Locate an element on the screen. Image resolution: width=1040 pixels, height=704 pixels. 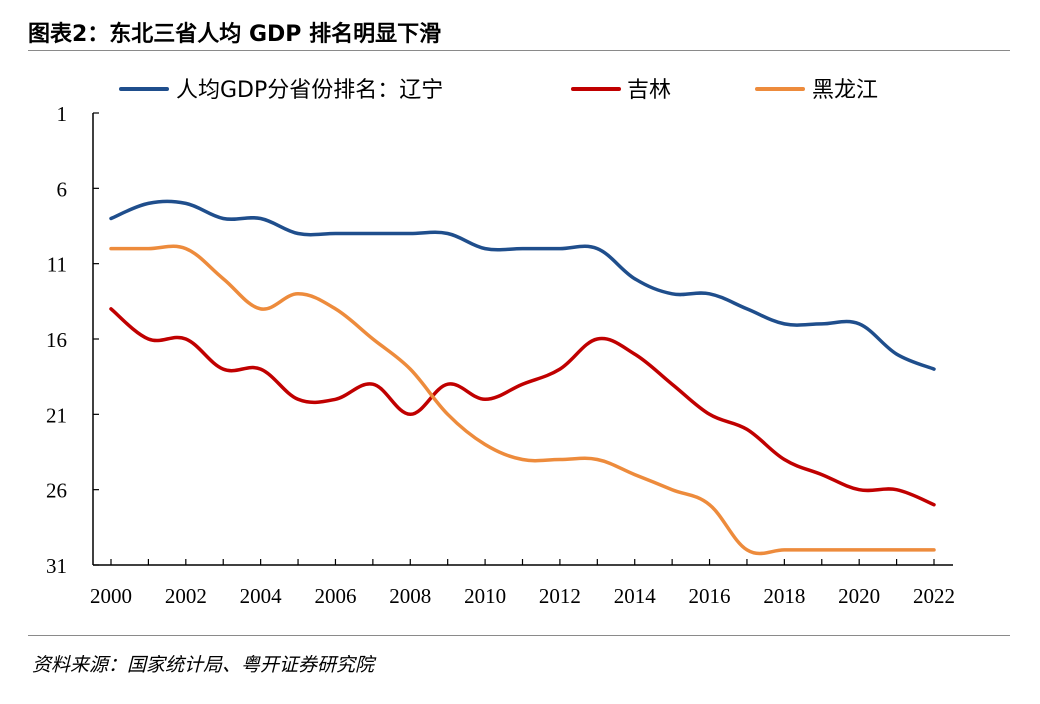
footer-divider is located at coordinates (519, 635).